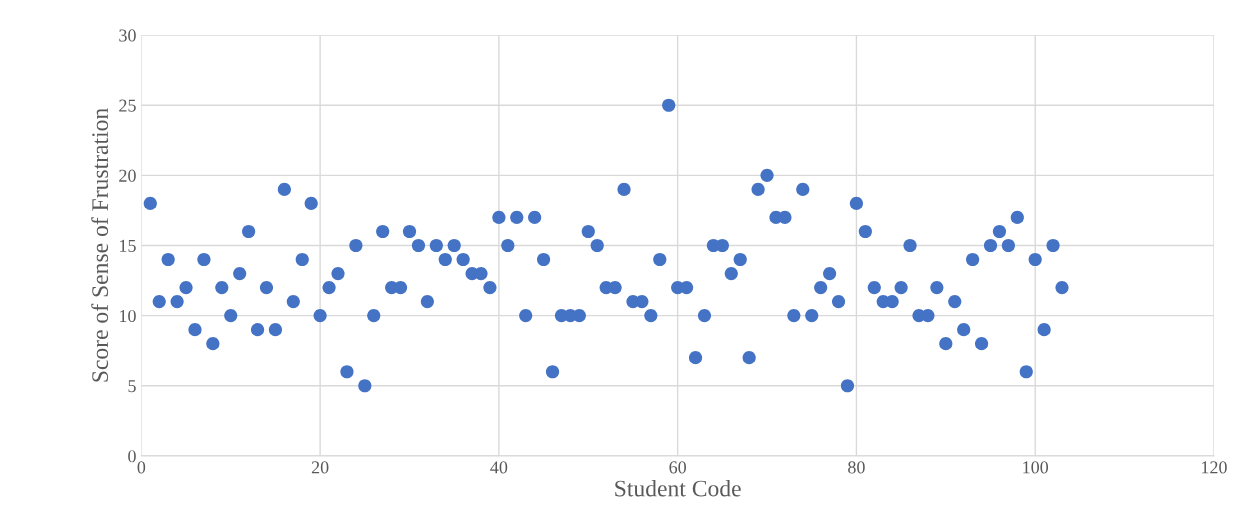 The width and height of the screenshot is (1240, 524). Describe the element at coordinates (678, 488) in the screenshot. I see `x-axis-title: Student Code` at that location.